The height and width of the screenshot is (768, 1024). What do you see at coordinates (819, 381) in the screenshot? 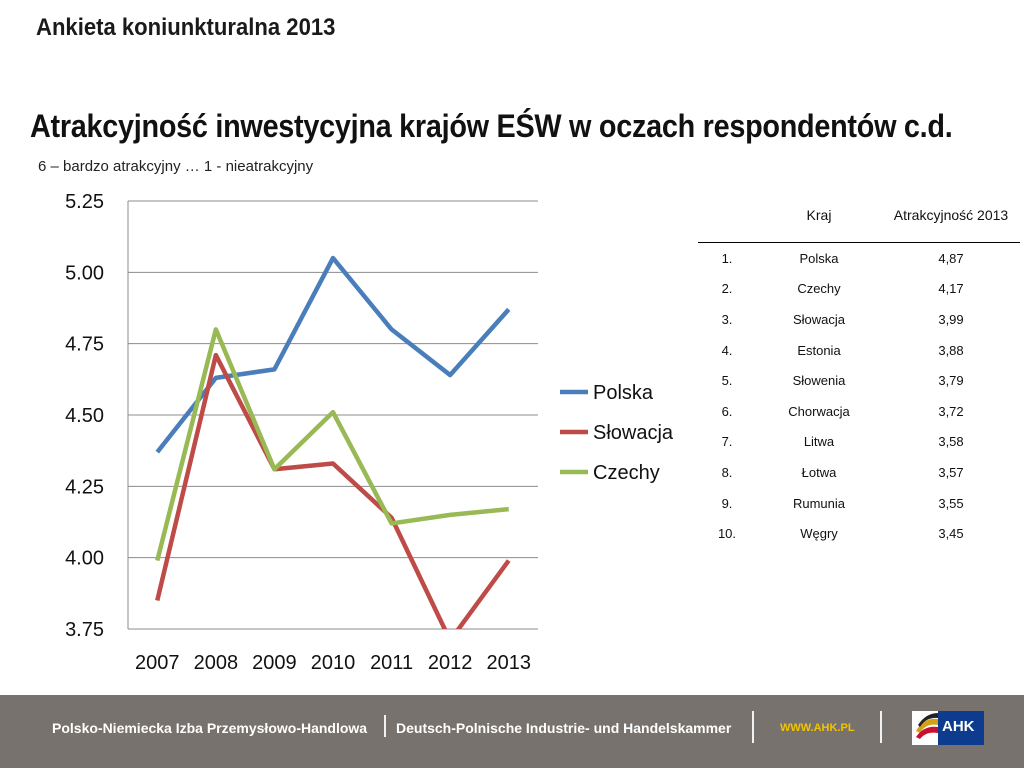
I see `country-cell: Słowenia` at bounding box center [819, 381].